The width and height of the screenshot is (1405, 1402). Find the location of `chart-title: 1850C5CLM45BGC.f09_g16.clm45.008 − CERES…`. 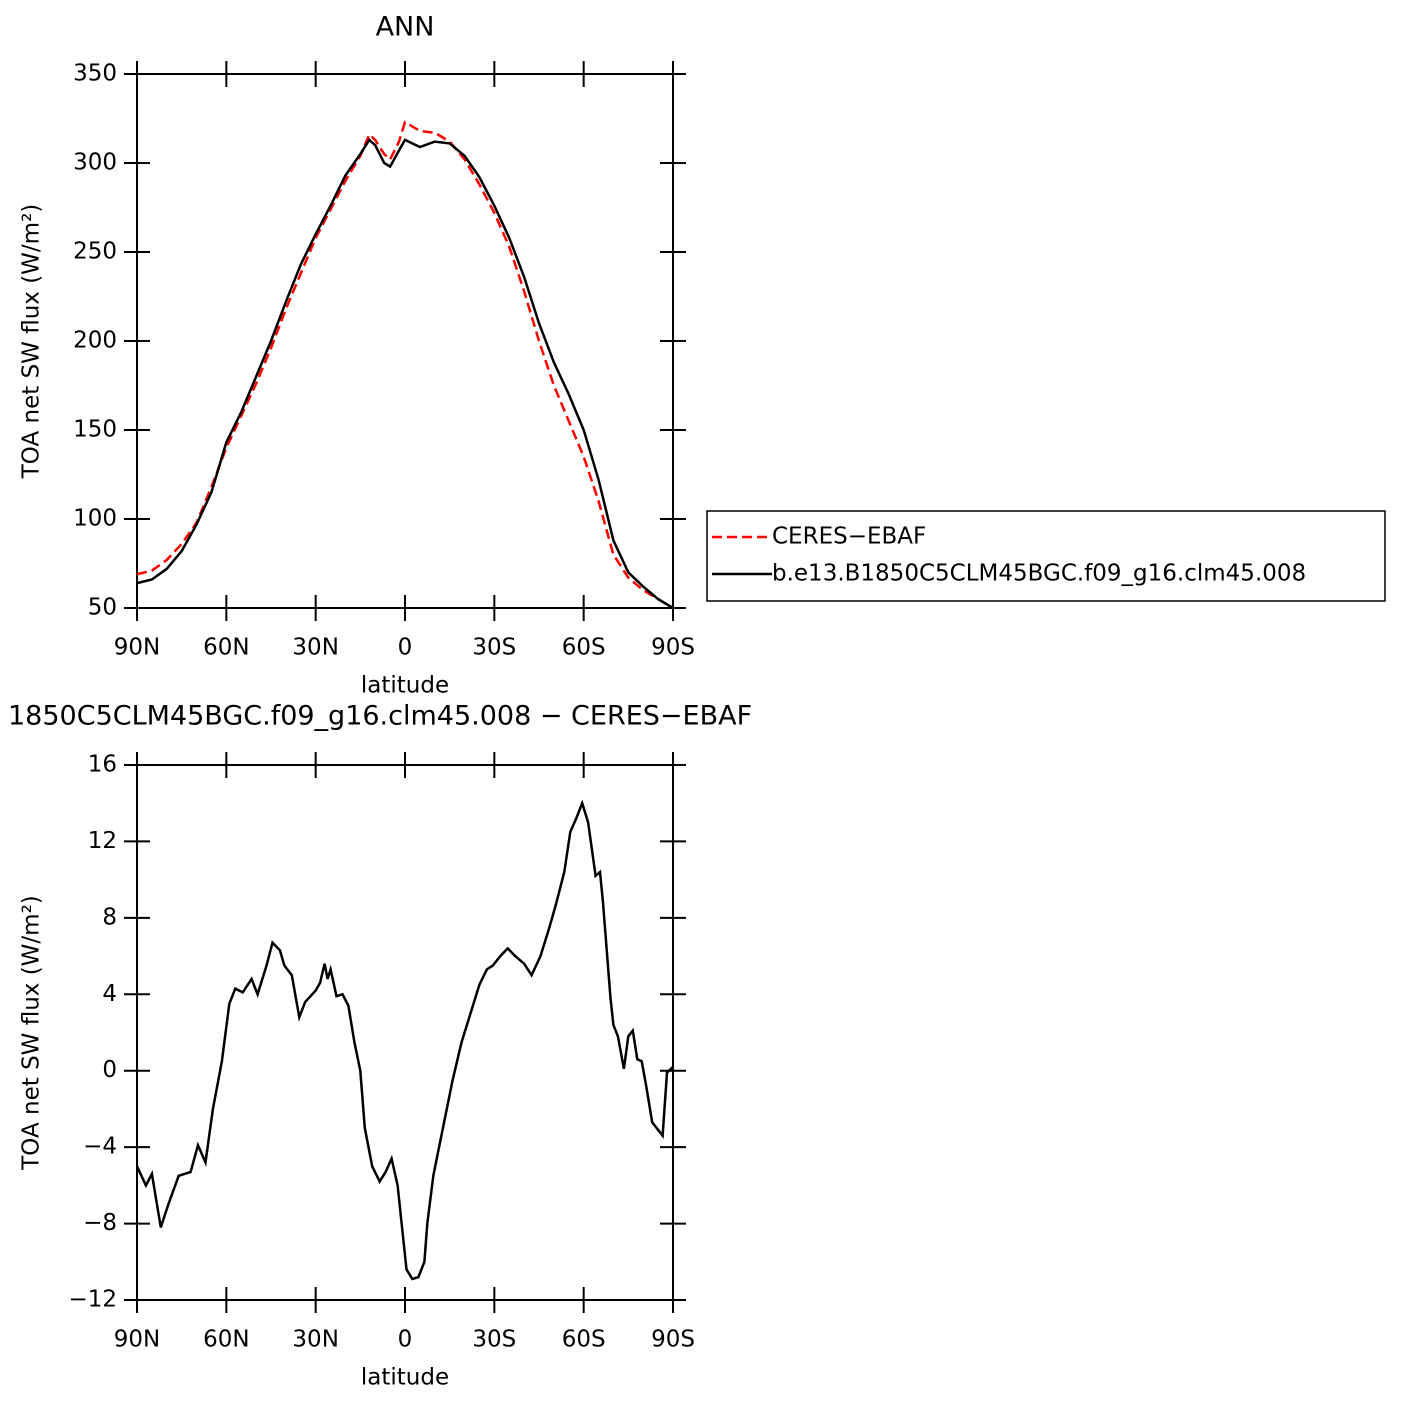

chart-title: 1850C5CLM45BGC.f09_g16.clm45.008 − CERES… is located at coordinates (380, 716).